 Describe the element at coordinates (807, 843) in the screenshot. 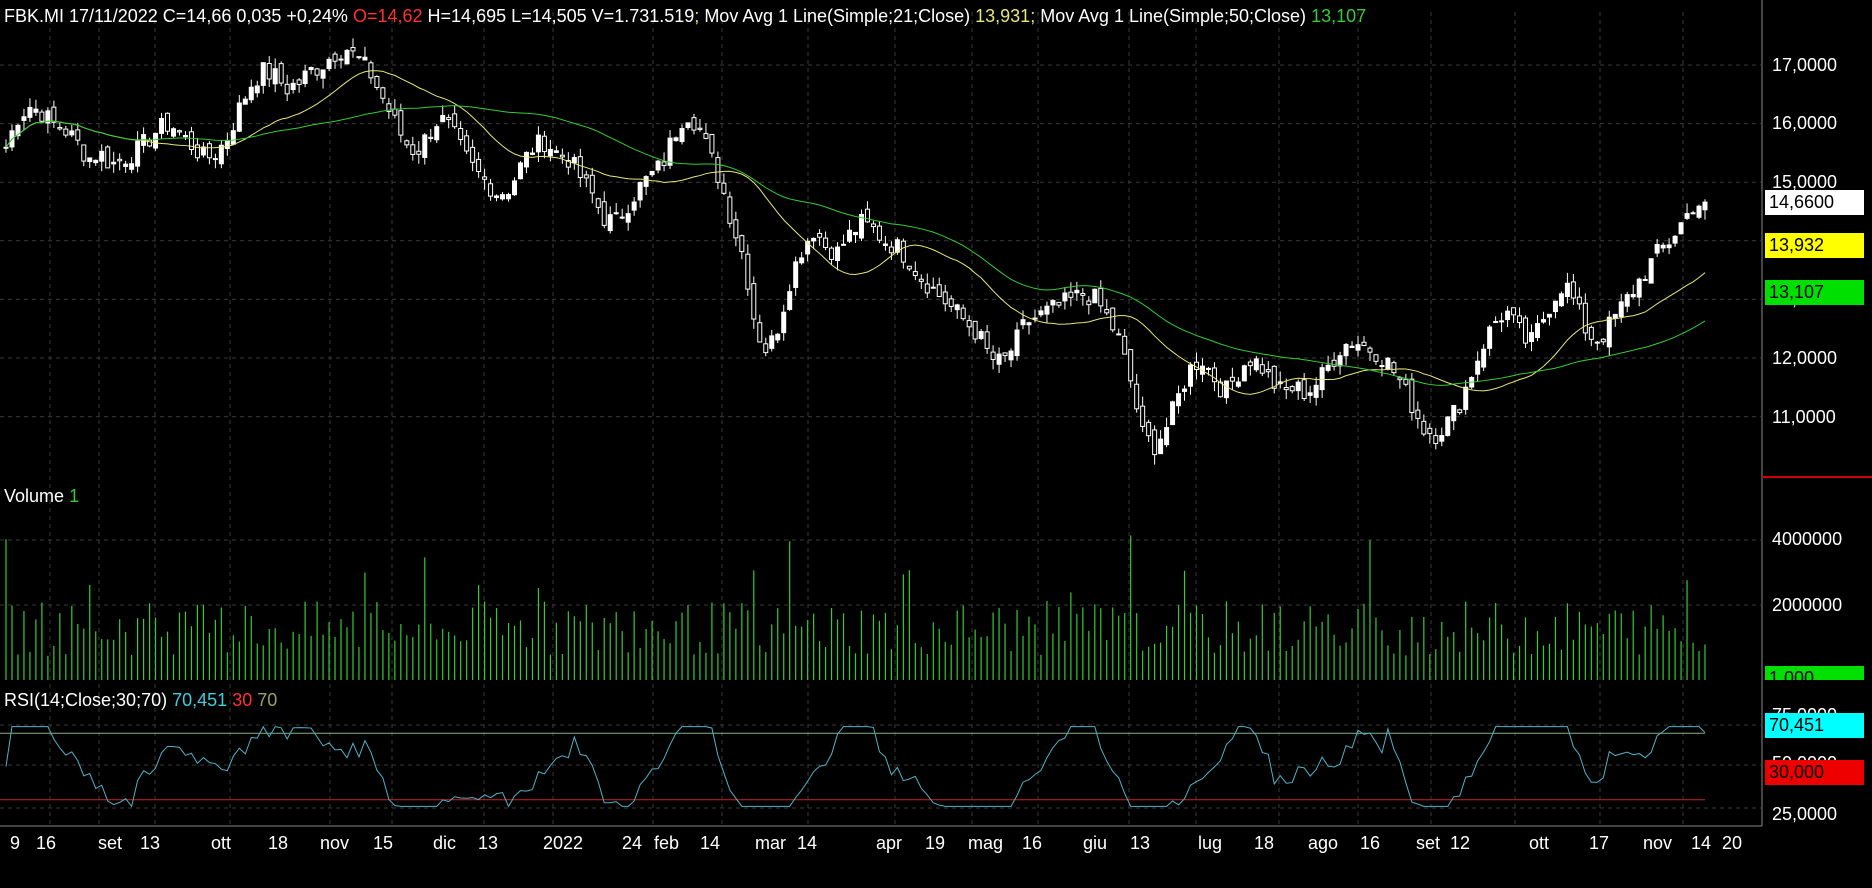

I see `x-tick-label: 14` at that location.